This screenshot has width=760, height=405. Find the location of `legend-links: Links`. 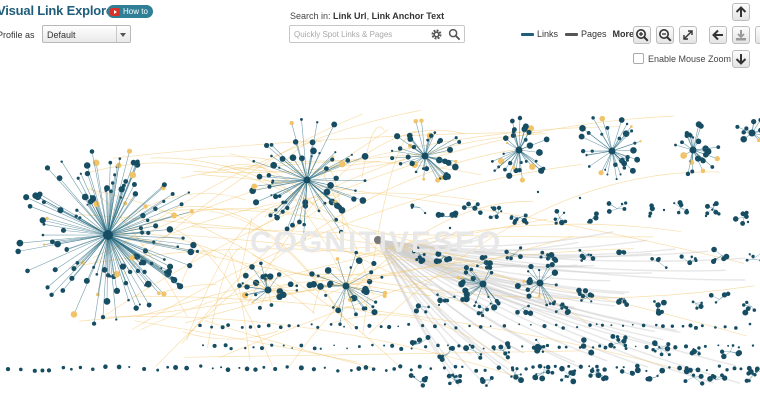

legend-links: Links is located at coordinates (539, 34).